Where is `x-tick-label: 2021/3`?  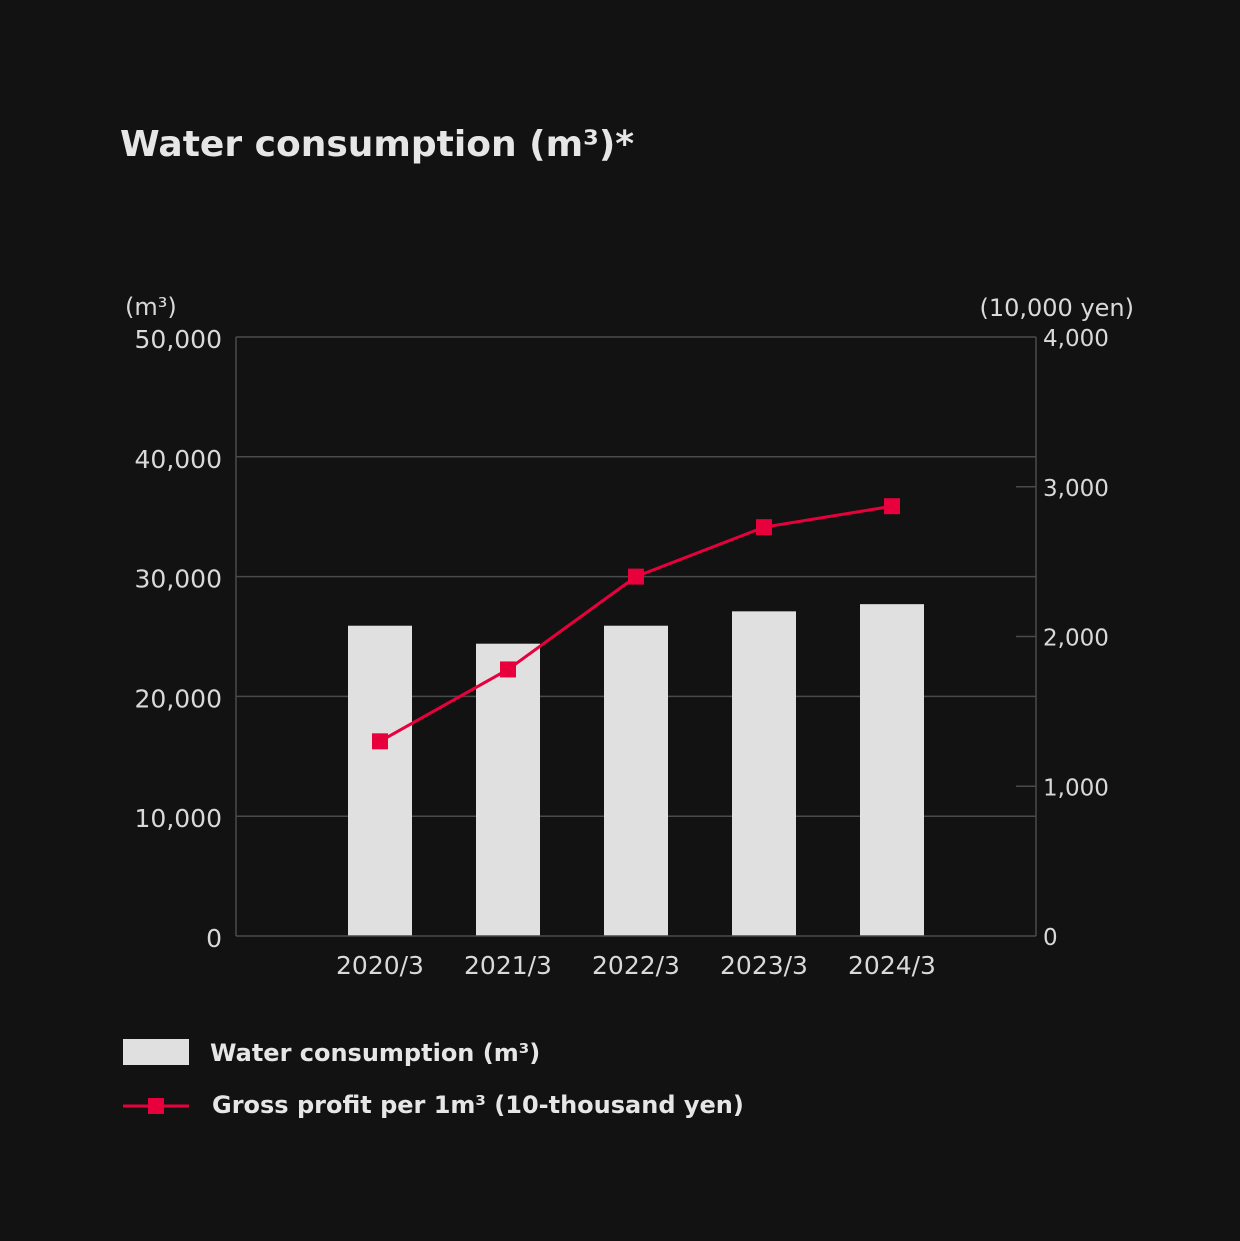 x-tick-label: 2021/3 is located at coordinates (508, 965).